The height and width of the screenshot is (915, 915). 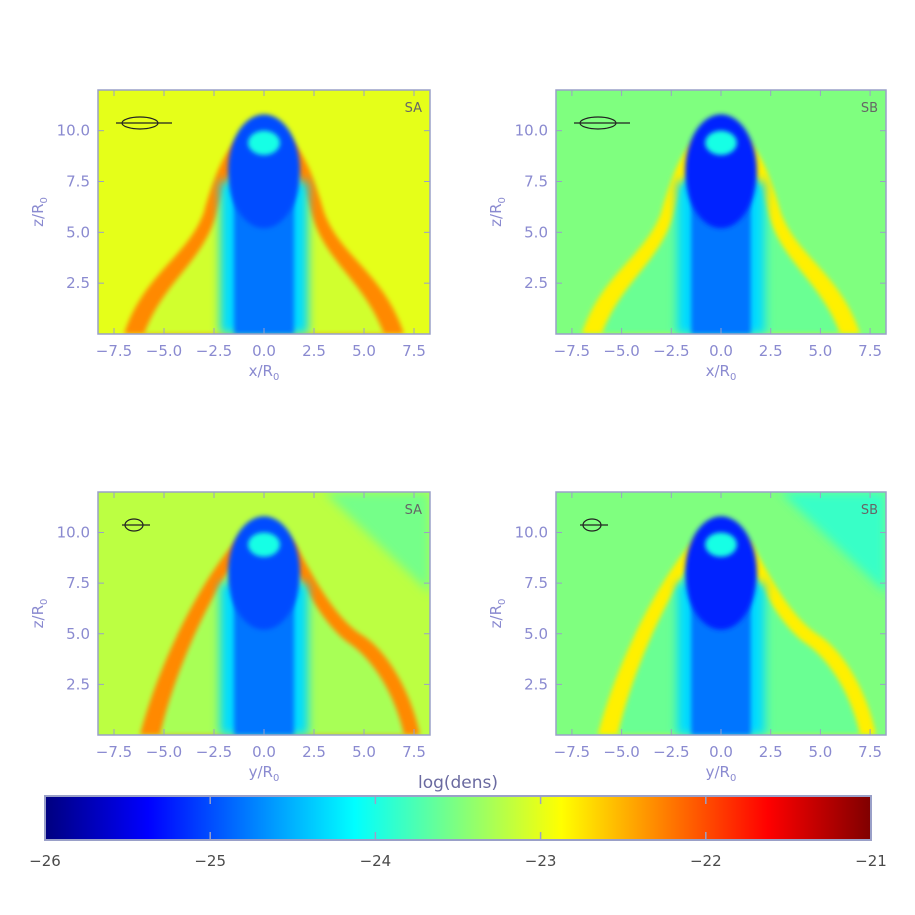 I want to click on colorbar-tick-label: −22, so click(x=706, y=861).